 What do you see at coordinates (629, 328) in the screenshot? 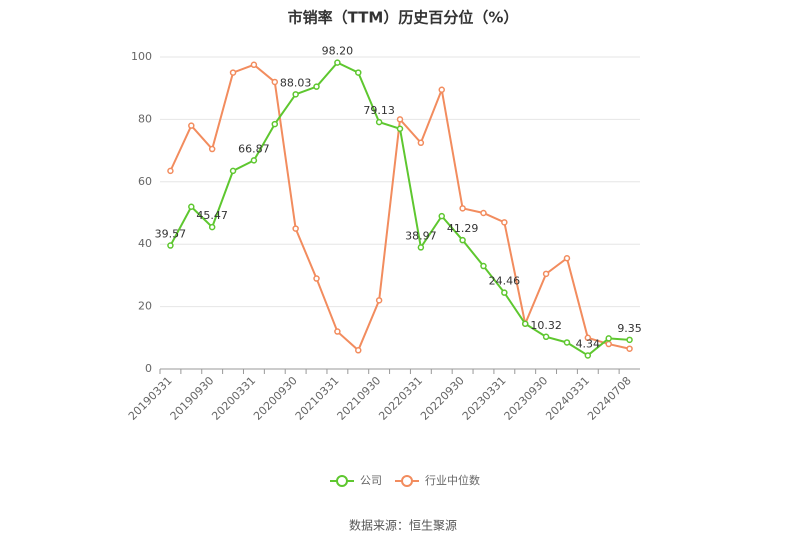
I see `data-label: 9.35` at bounding box center [629, 328].